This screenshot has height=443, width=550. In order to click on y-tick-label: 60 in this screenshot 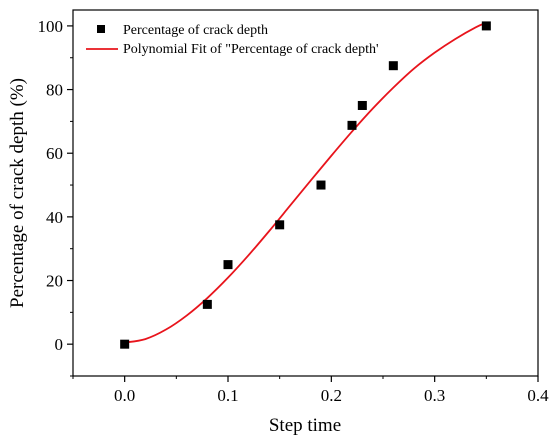, I will do `click(54, 153)`.